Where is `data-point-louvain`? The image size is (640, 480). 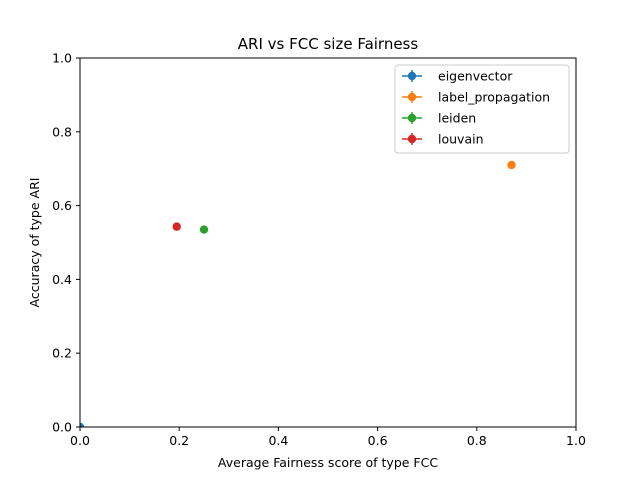
data-point-louvain is located at coordinates (176, 226).